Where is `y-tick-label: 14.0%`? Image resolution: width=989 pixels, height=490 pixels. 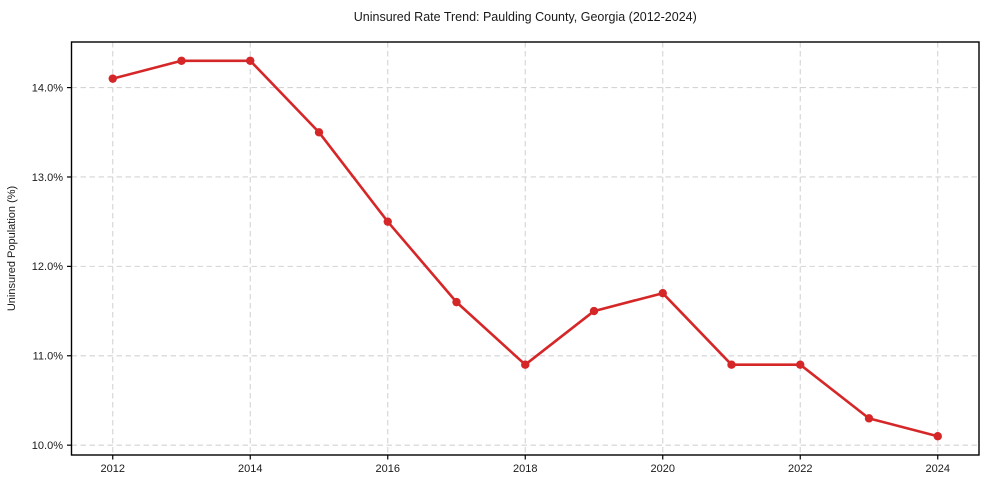 y-tick-label: 14.0% is located at coordinates (47, 88).